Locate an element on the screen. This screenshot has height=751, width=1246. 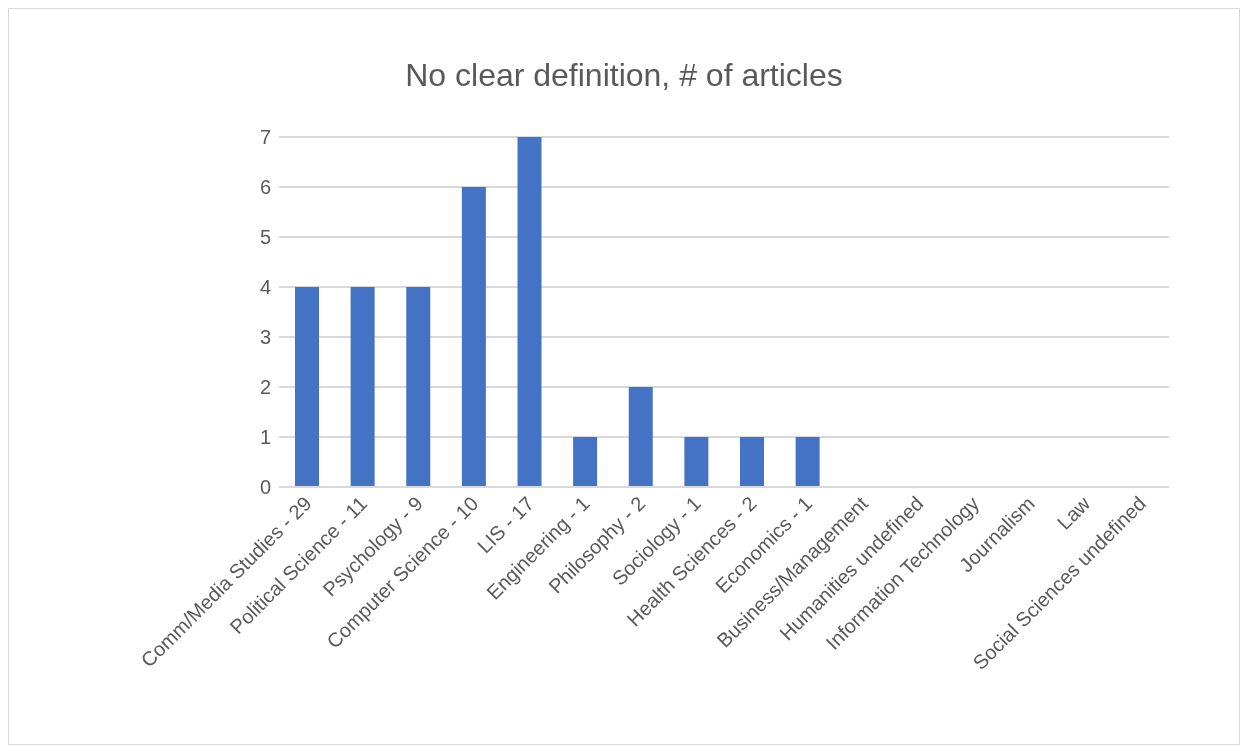
y-tick-label: 1 is located at coordinates (265, 437).